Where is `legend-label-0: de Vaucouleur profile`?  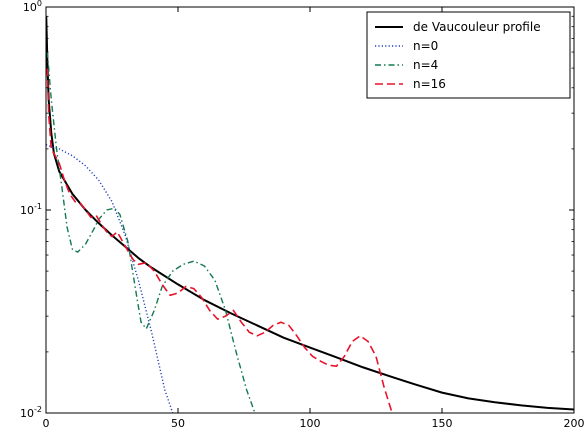
legend-label-0: de Vaucouleur profile is located at coordinates (477, 27).